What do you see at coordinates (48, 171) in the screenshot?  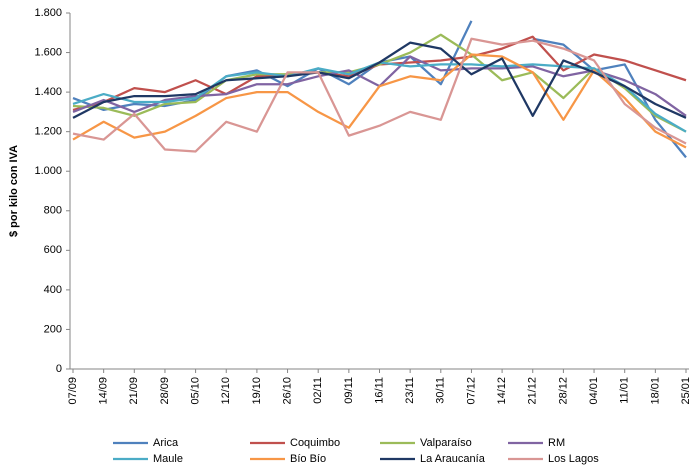 I see `y-tick-label: 1.000` at bounding box center [48, 171].